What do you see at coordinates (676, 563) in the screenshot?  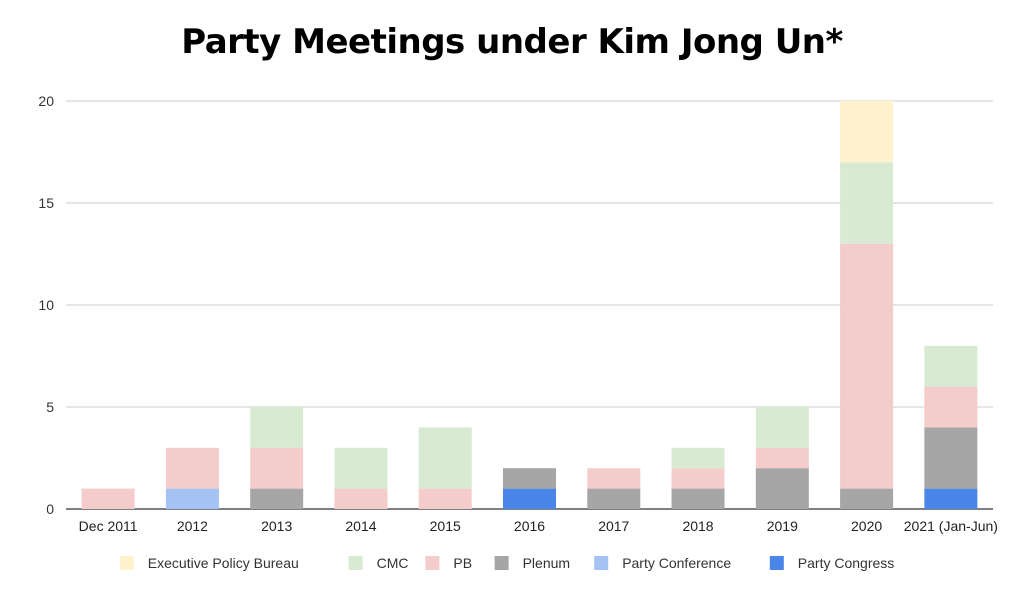 I see `legend-label: Party Conference` at bounding box center [676, 563].